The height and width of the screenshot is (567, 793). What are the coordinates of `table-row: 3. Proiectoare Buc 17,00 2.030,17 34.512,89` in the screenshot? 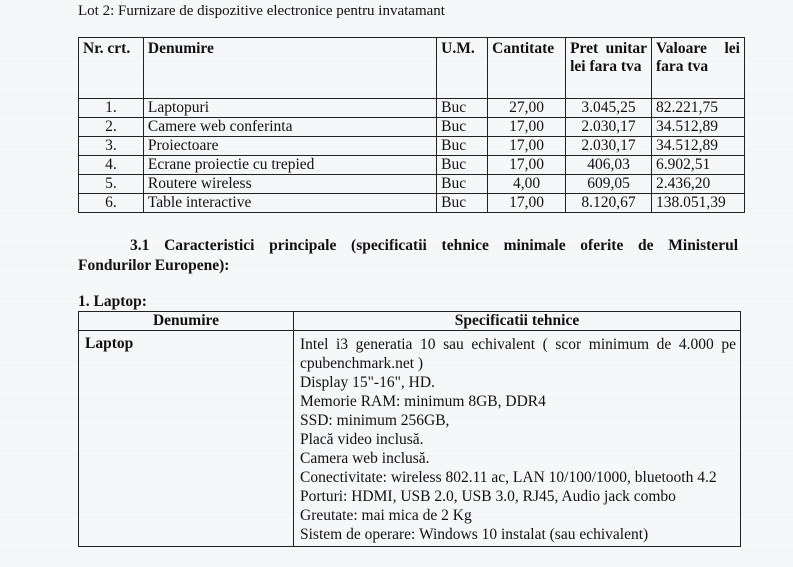 It's located at (411, 146).